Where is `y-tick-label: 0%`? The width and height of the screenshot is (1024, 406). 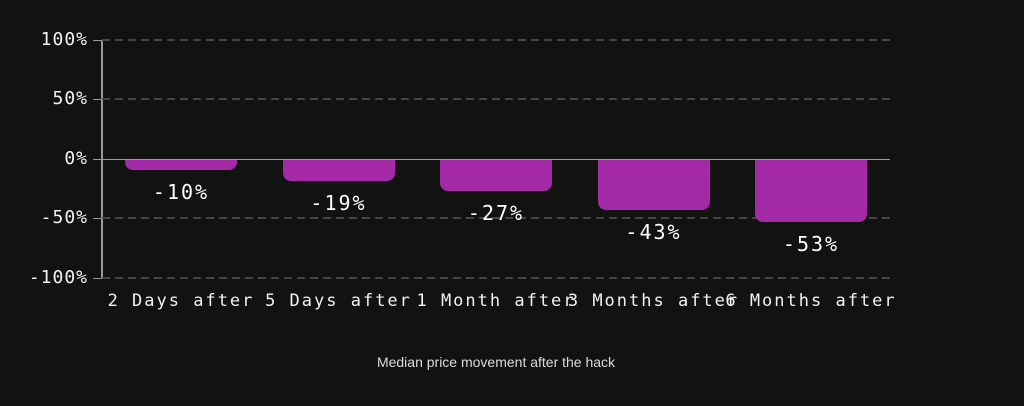
y-tick-label: 0% is located at coordinates (76, 158).